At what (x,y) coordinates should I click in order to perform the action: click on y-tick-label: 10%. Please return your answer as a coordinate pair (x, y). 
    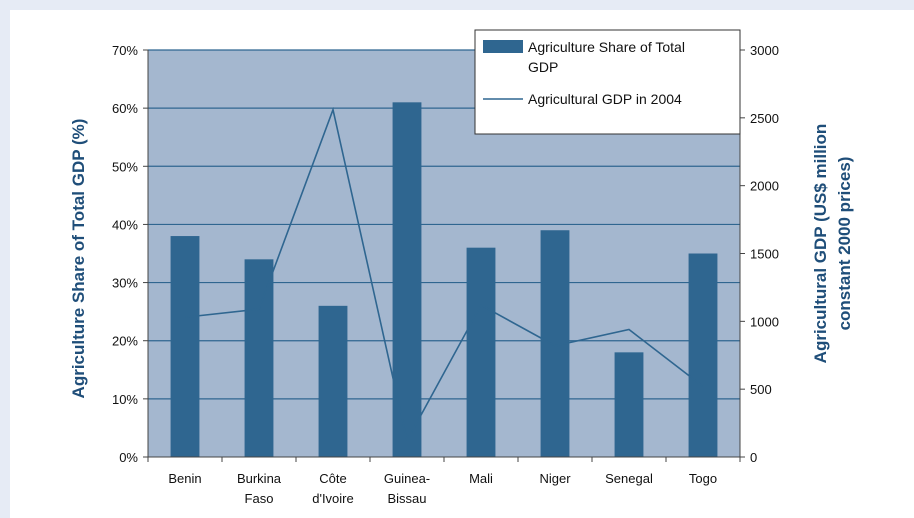
    Looking at the image, I should click on (125, 399).